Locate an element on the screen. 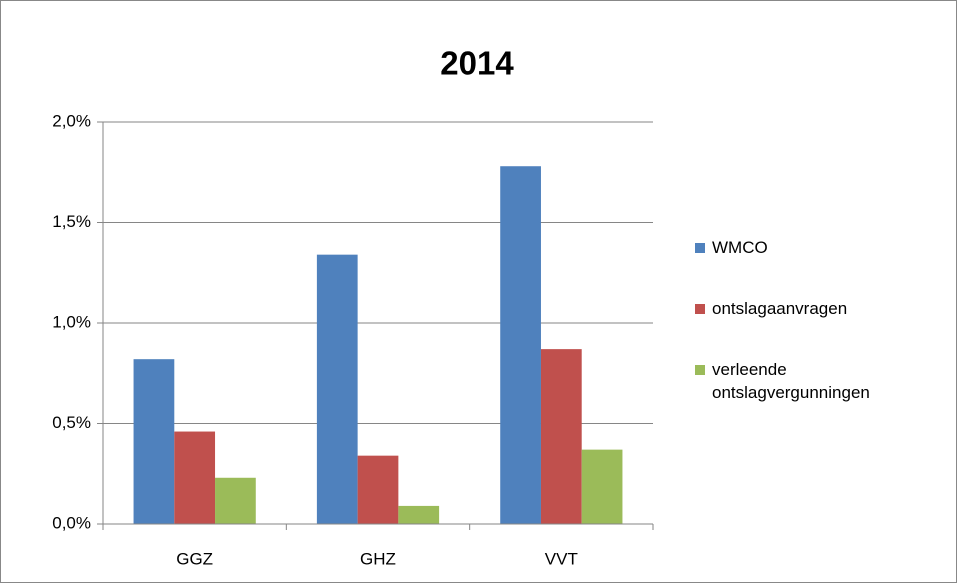 The image size is (958, 584). legend-label: WMCO is located at coordinates (740, 247).